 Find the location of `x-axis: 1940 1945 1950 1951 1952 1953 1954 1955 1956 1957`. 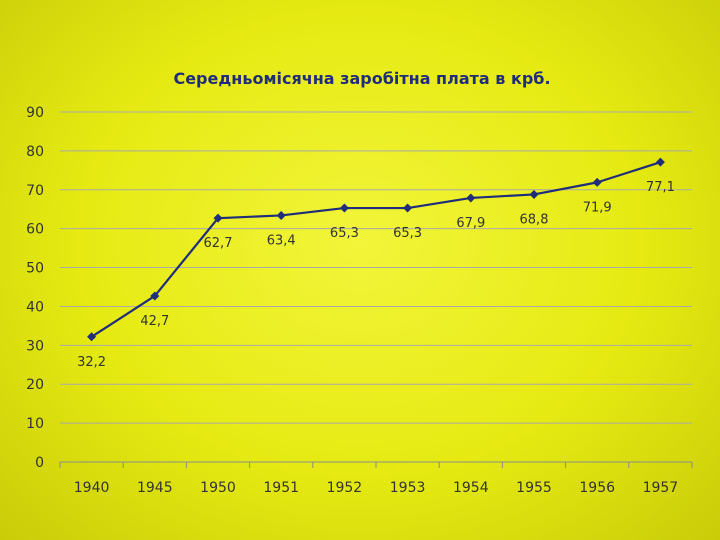

x-axis: 1940 1945 1950 1951 1952 1953 1954 1955 1956 1957 is located at coordinates (376, 478).